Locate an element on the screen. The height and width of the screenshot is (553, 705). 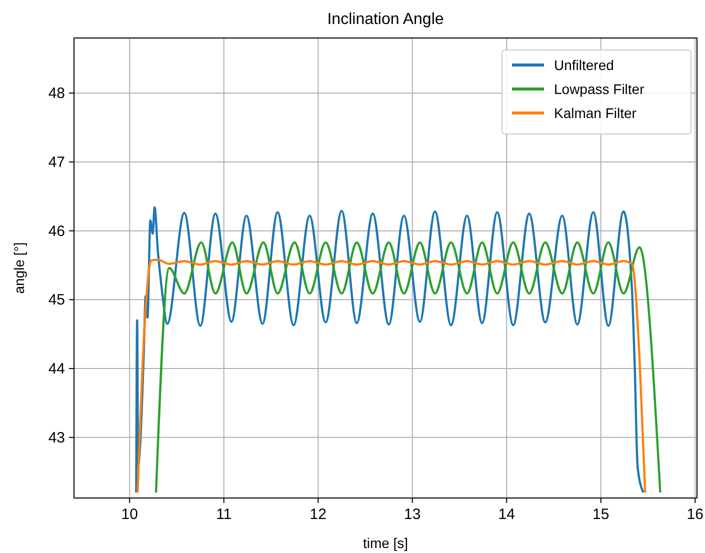
y-tick-label: 44 is located at coordinates (56, 369).